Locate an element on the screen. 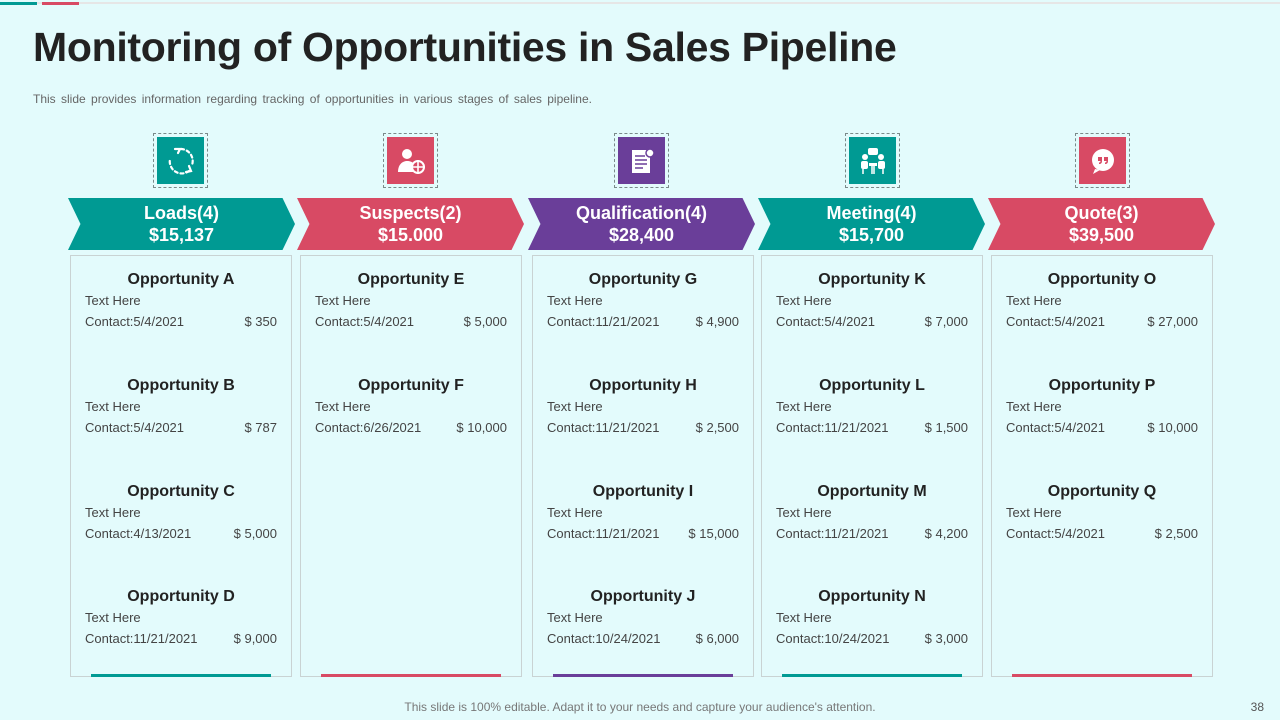 The image size is (1280, 720). stage-icon-box-meeting is located at coordinates (872, 160).